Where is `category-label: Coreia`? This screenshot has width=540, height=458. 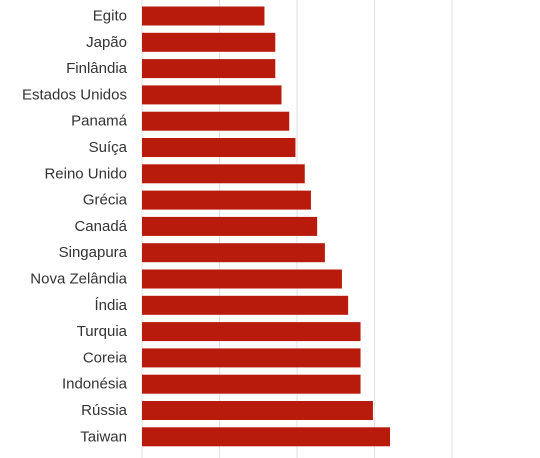 category-label: Coreia is located at coordinates (105, 357).